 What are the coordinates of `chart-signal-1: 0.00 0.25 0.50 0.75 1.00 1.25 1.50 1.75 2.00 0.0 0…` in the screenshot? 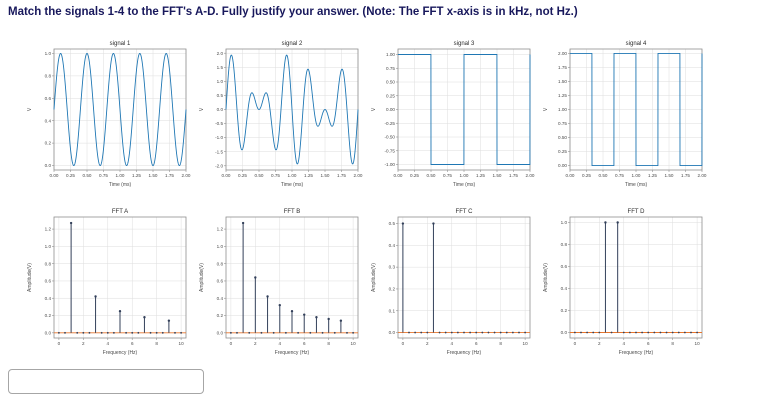 It's located at (109, 114).